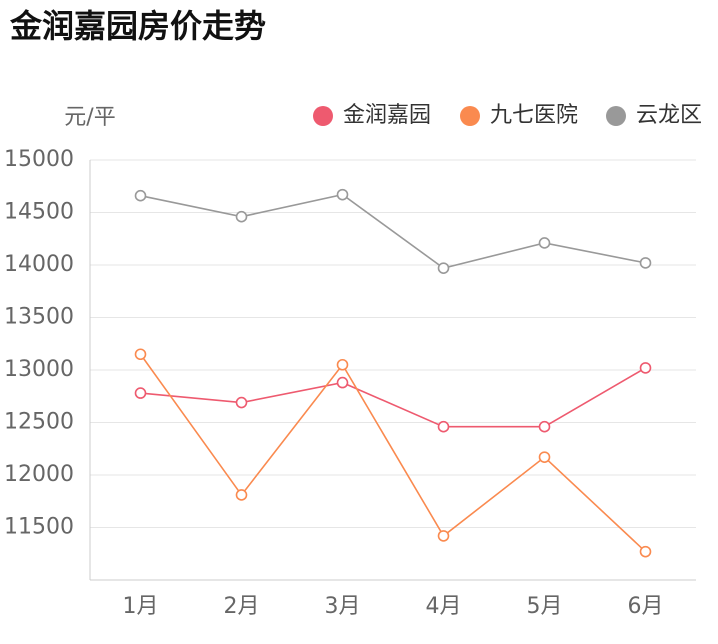  What do you see at coordinates (137, 26) in the screenshot?
I see `chart-title: 金润嘉园房价走势` at bounding box center [137, 26].